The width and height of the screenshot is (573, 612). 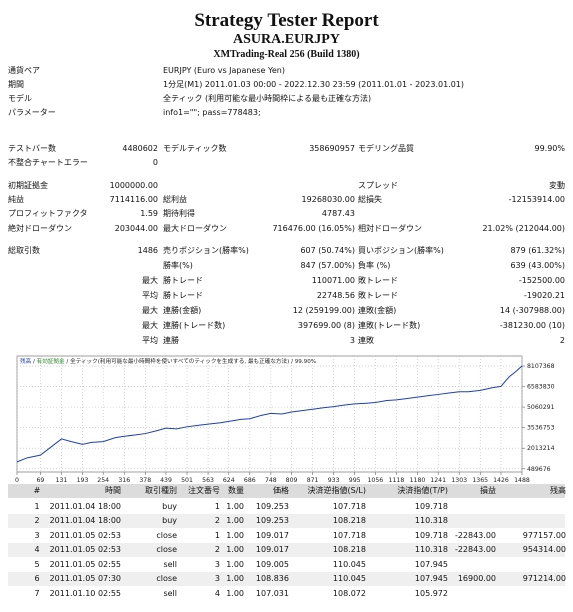 I want to click on x-tick-label: 871, so click(x=313, y=480).